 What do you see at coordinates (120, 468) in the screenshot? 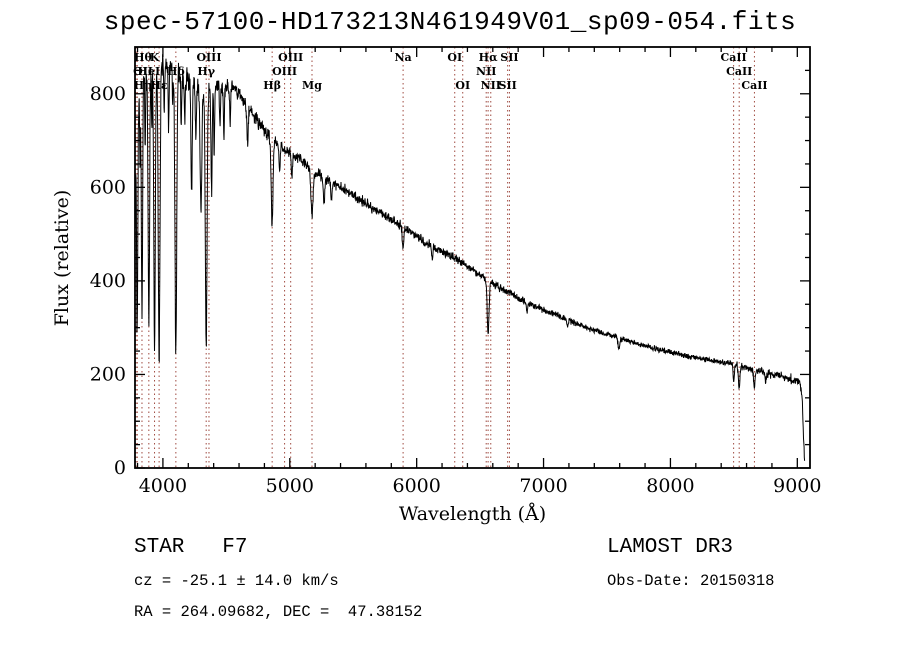
I see `y-tick-label: 0` at bounding box center [120, 468].